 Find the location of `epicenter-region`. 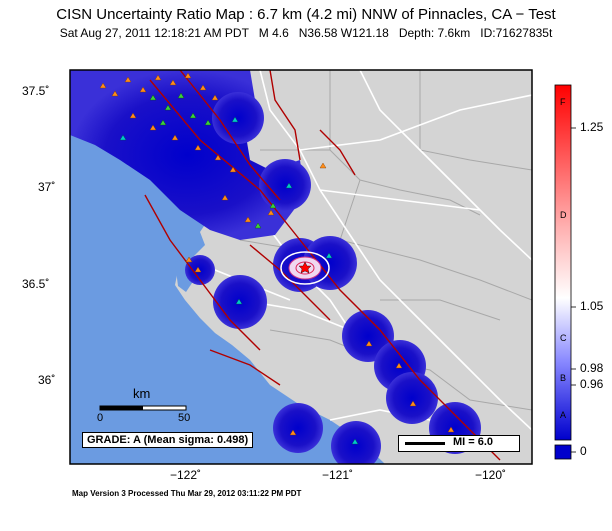

epicenter-region is located at coordinates (305, 268).